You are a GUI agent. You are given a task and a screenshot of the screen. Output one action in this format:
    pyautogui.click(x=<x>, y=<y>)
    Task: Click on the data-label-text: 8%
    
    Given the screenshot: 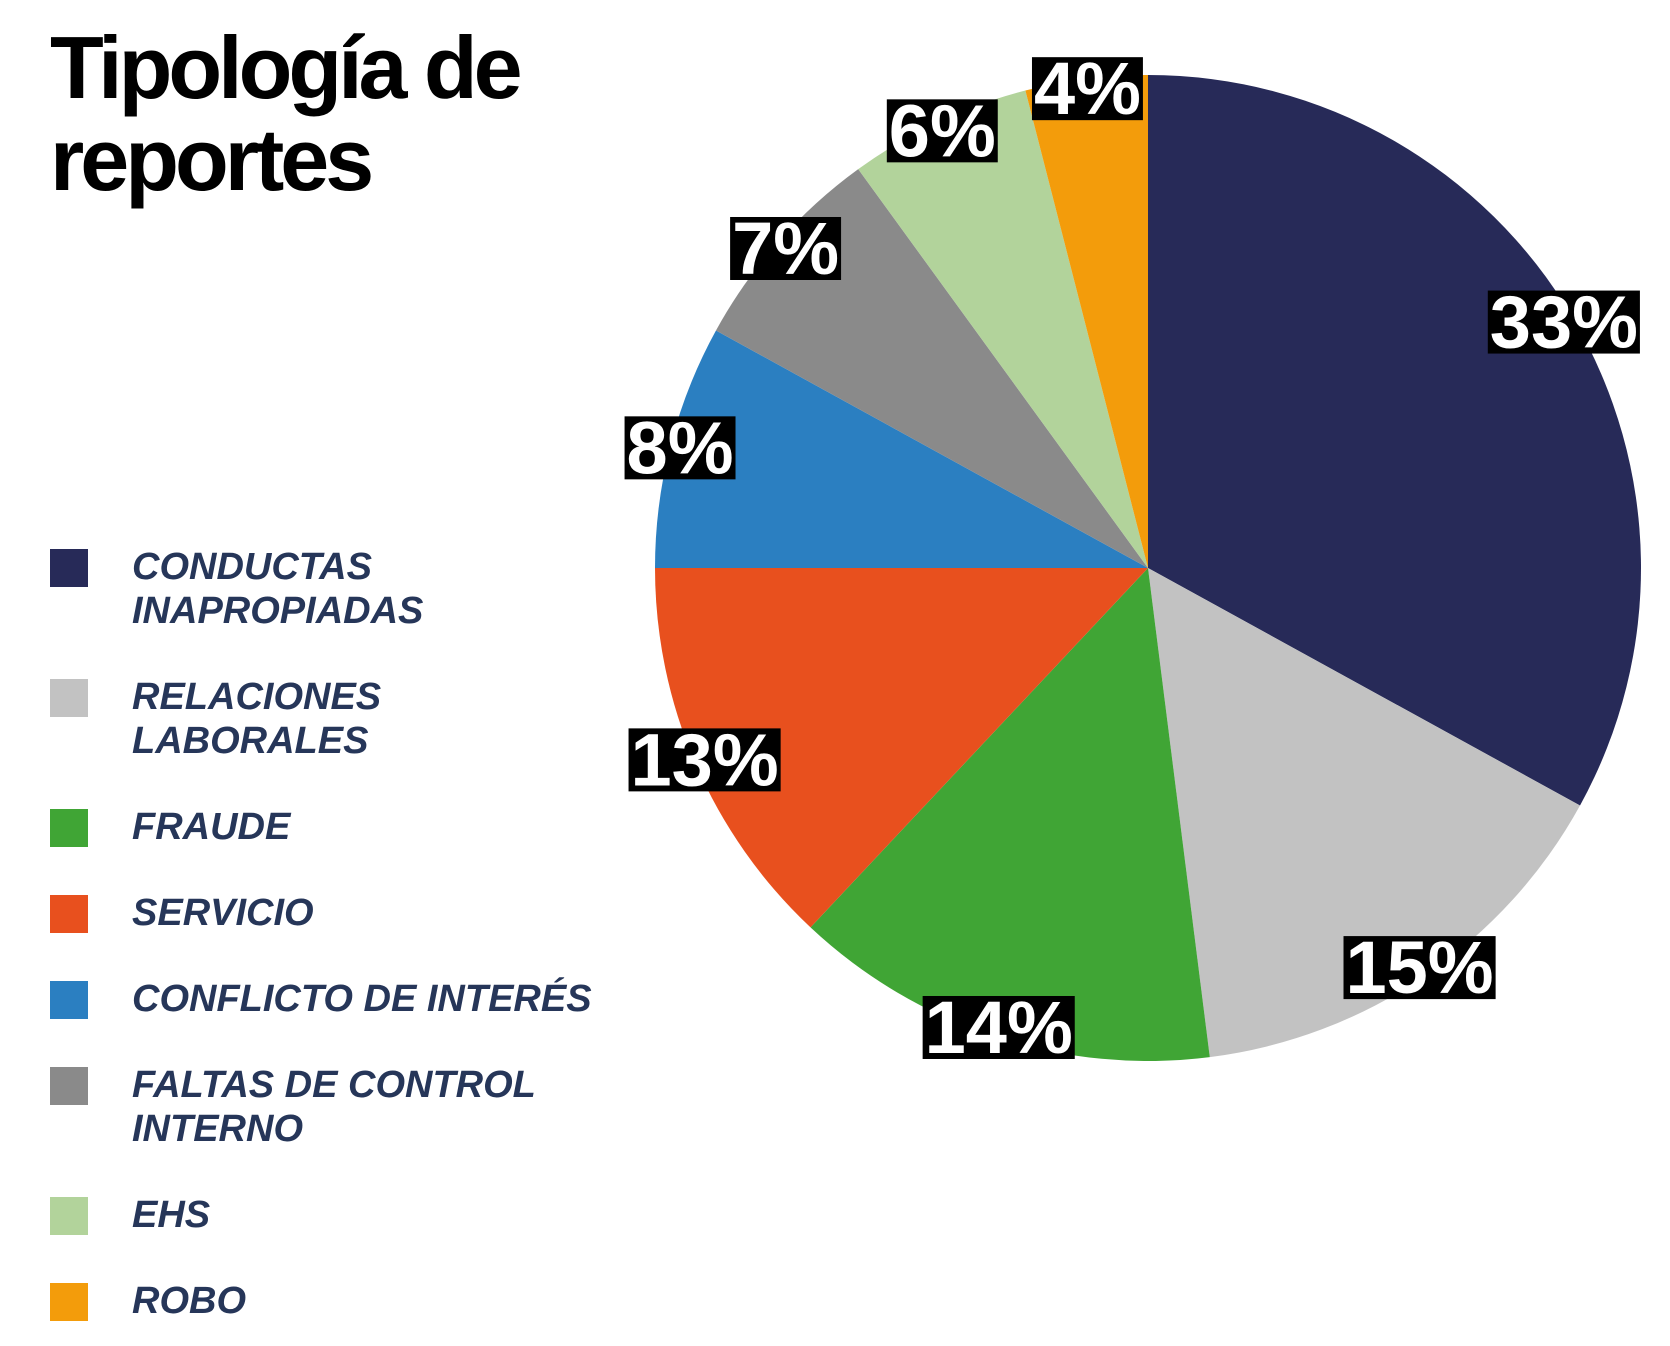 What is the action you would take?
    pyautogui.click(x=680, y=447)
    